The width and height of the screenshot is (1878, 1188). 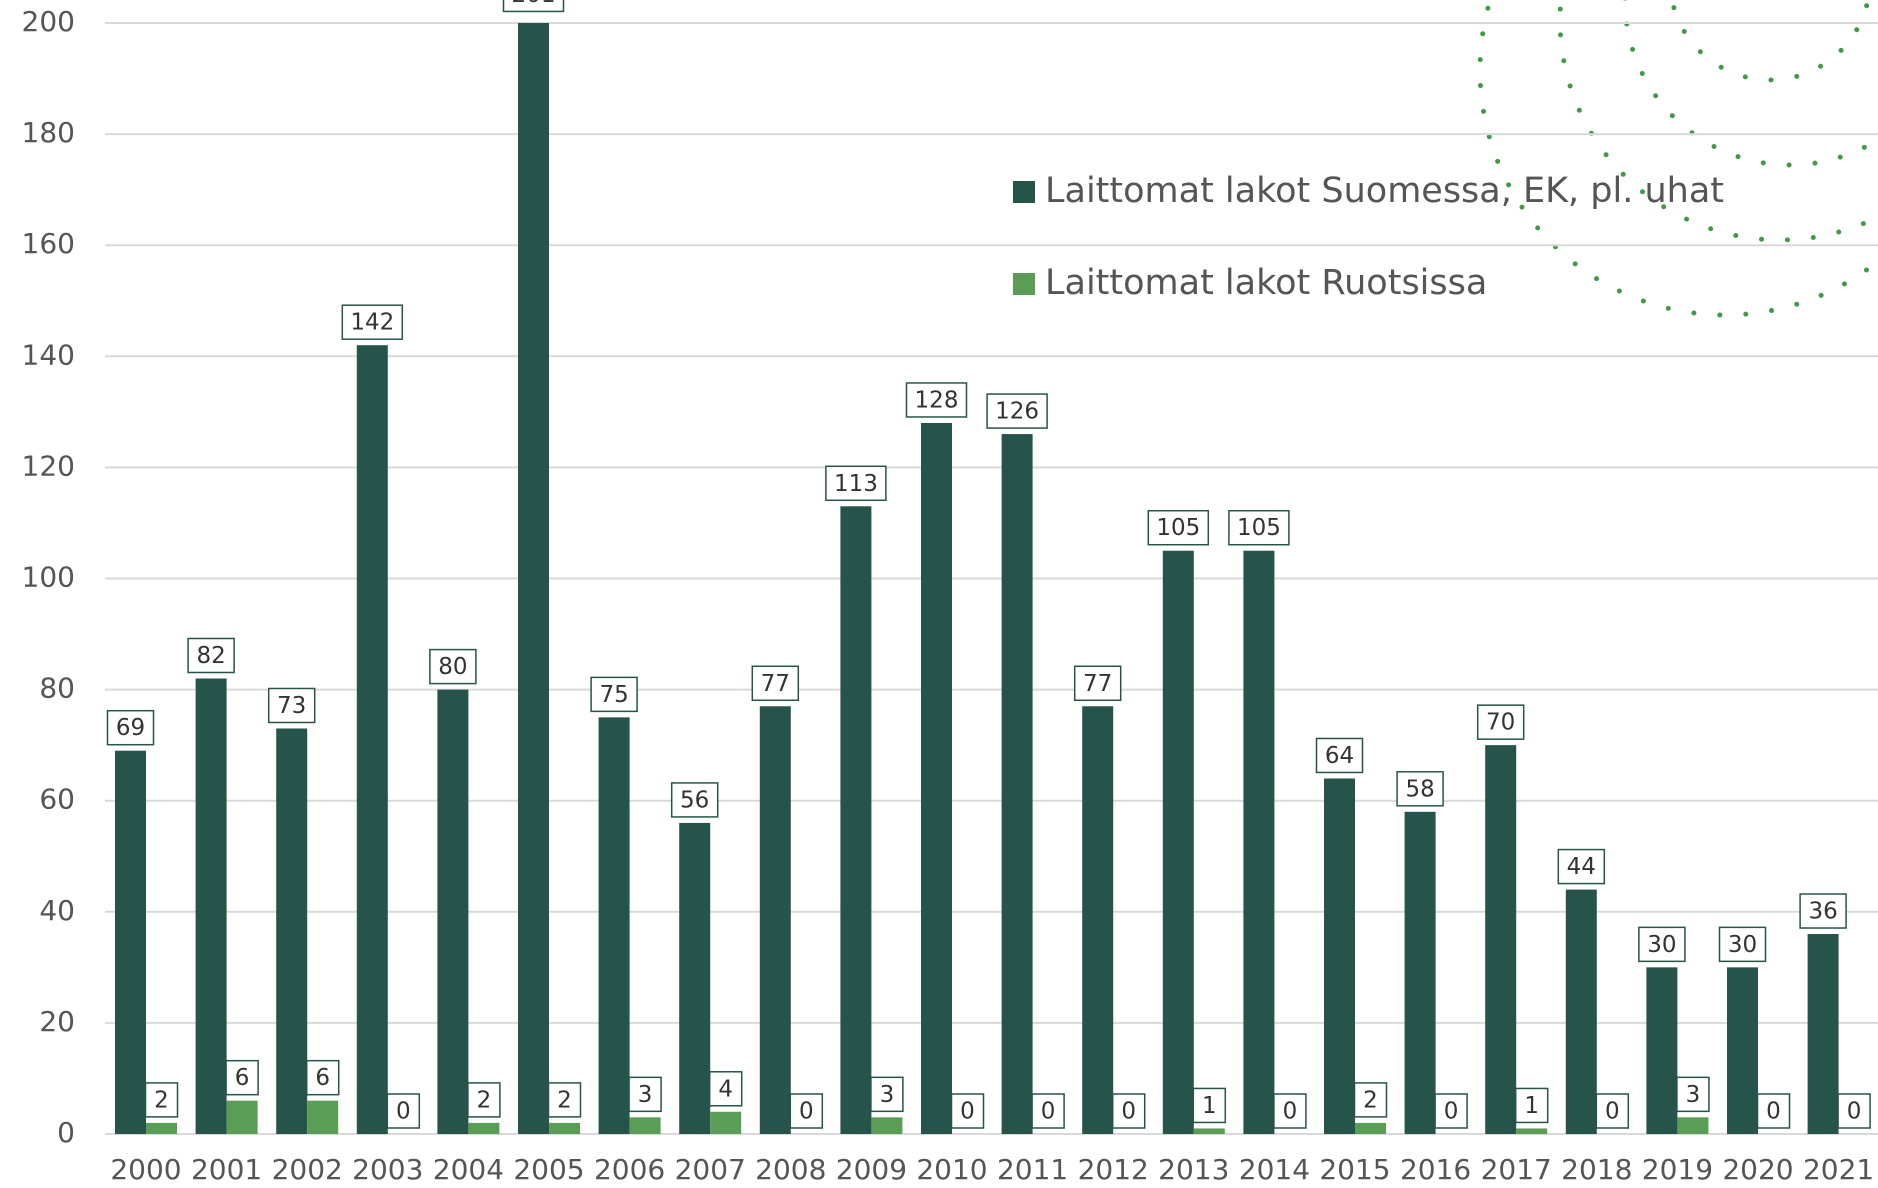 I want to click on data-label: 64, so click(x=1339, y=756).